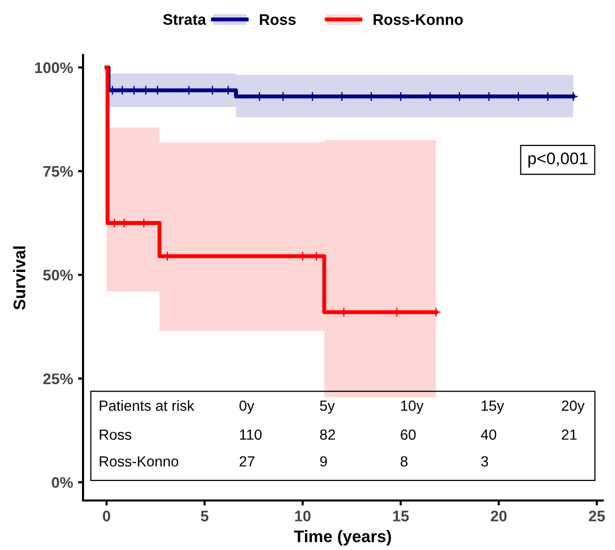  What do you see at coordinates (327, 407) in the screenshot?
I see `annotation: 5y` at bounding box center [327, 407].